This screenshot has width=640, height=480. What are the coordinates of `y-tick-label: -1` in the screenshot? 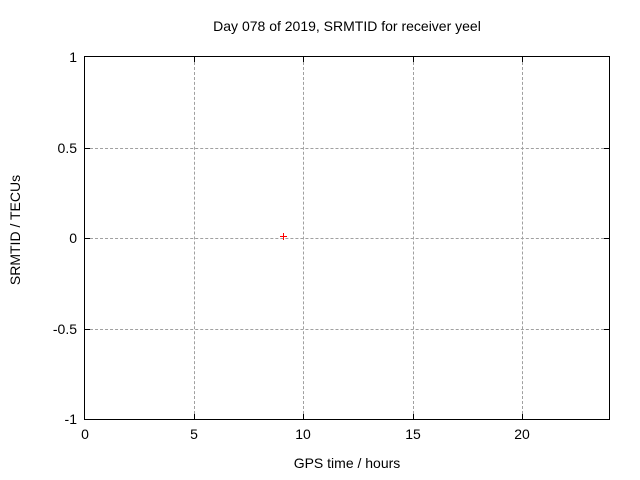 It's located at (70, 419).